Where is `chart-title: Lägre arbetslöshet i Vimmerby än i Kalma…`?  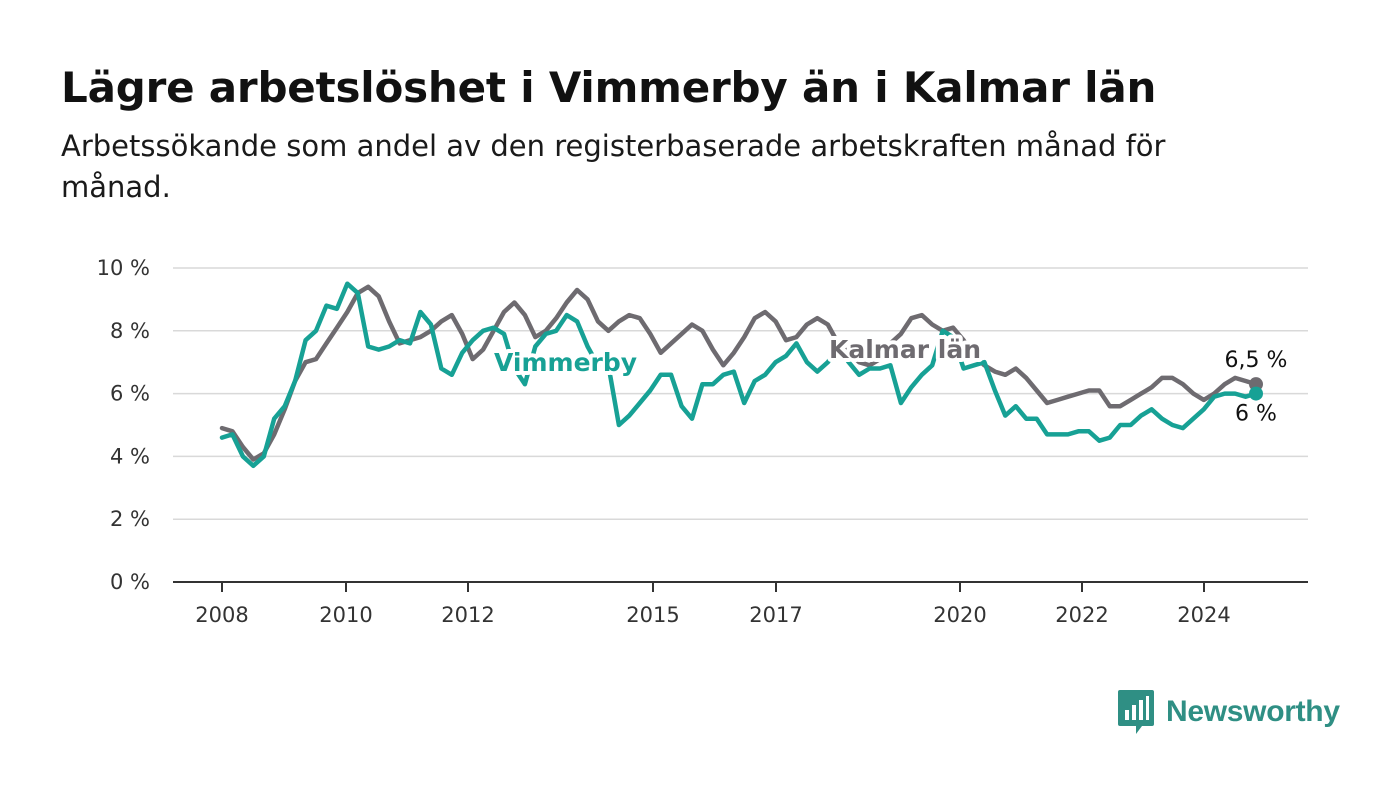 chart-title: Lägre arbetslöshet i Vimmerby än i Kalma… is located at coordinates (609, 87).